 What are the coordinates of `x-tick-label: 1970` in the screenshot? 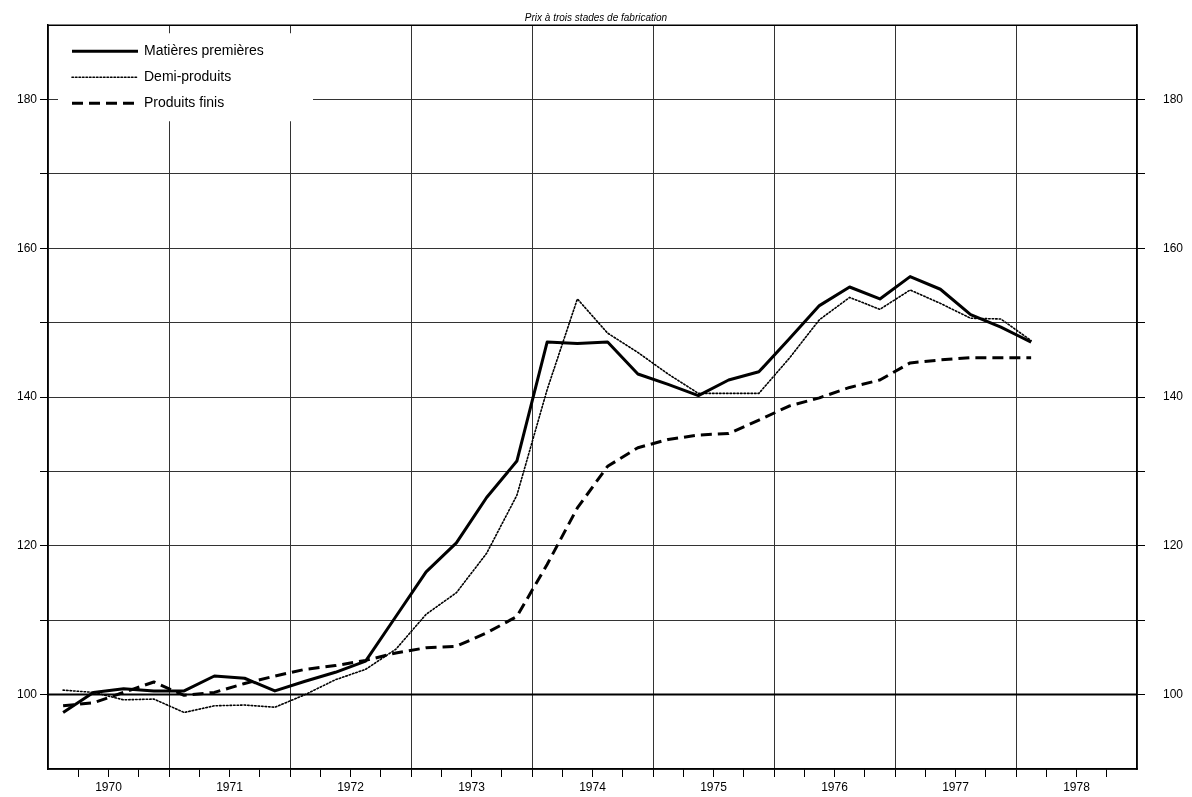 It's located at (109, 786).